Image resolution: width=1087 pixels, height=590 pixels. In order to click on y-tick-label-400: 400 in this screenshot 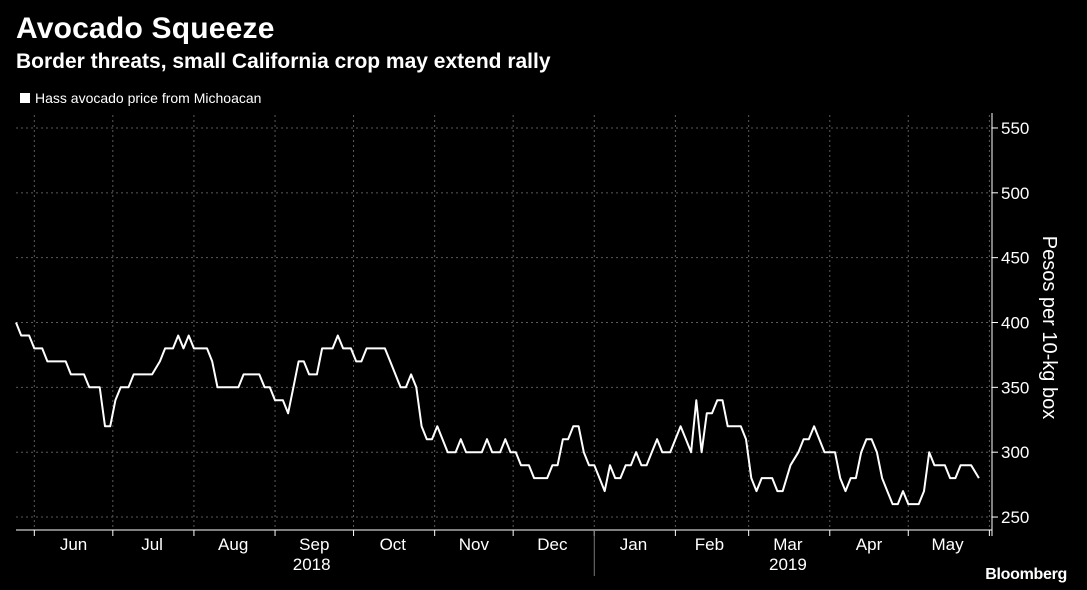, I will do `click(1015, 323)`.